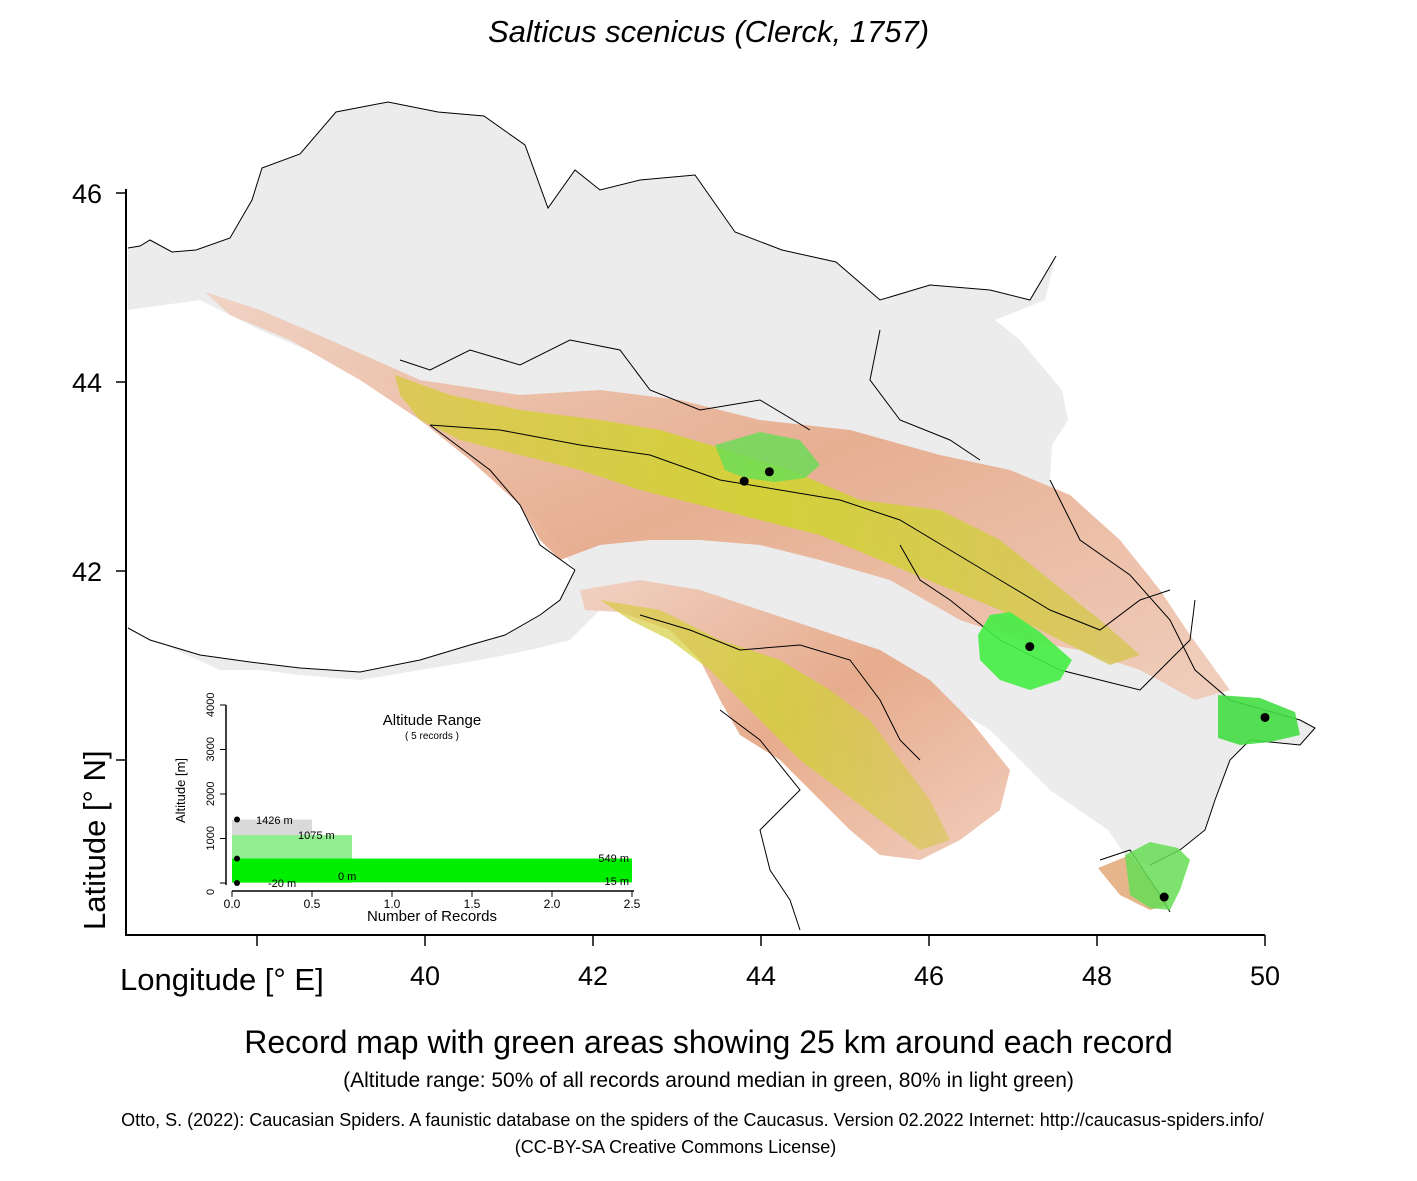  I want to click on inset-x-ticks: 0.0 0.5 1.0 1.5 2.0 2.5, so click(432, 901).